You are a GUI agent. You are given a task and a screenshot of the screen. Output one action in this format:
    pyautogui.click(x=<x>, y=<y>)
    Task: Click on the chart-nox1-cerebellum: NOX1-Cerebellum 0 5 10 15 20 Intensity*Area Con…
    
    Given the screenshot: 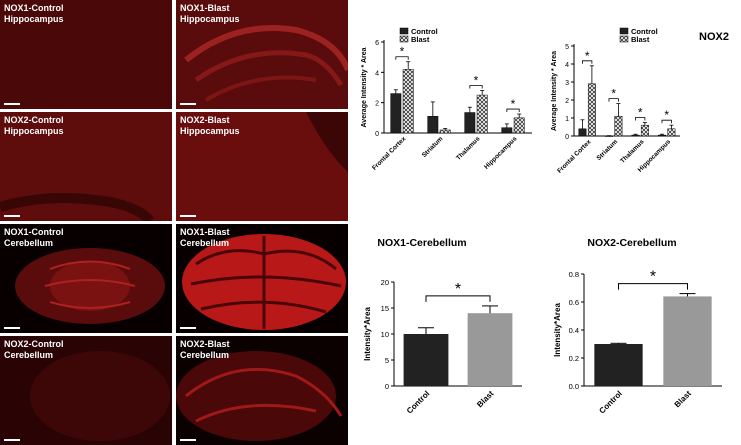 What is the action you would take?
    pyautogui.click(x=442, y=326)
    